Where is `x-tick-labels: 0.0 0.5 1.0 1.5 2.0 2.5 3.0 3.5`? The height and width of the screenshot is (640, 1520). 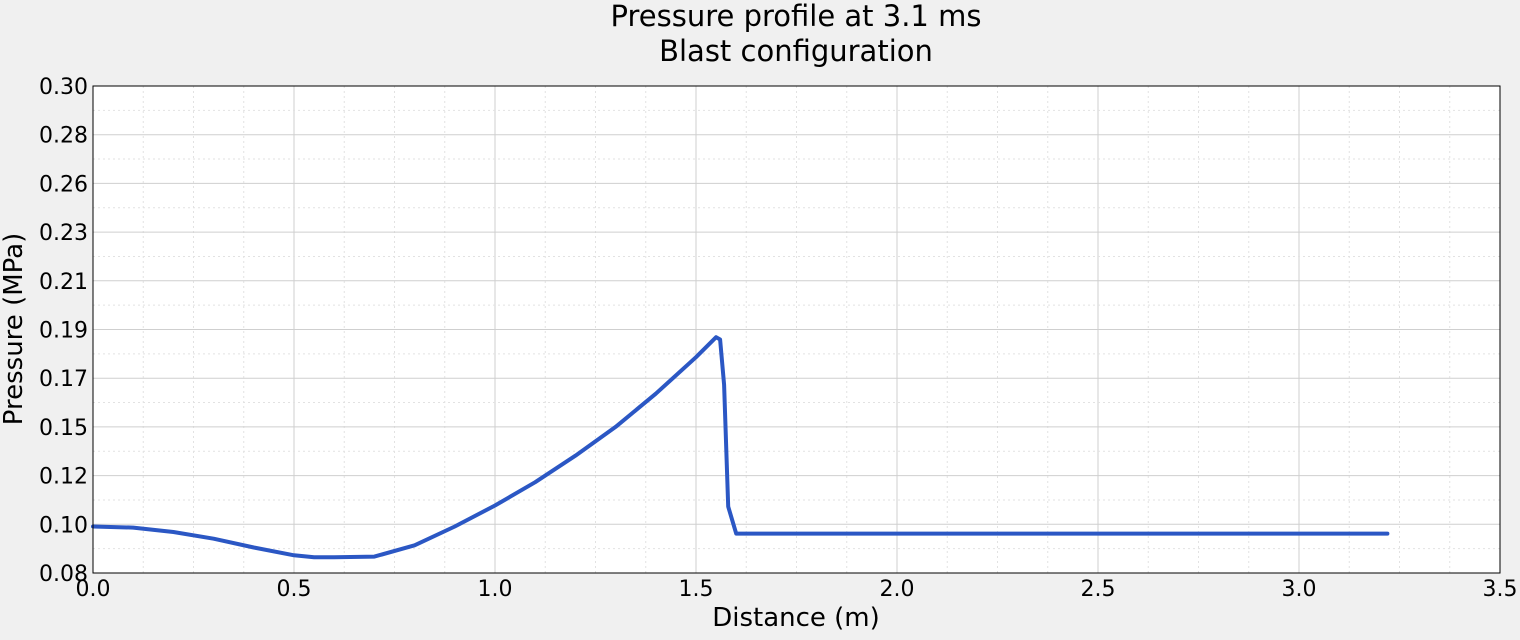 x-tick-labels: 0.0 0.5 1.0 1.5 2.0 2.5 3.0 3.5 is located at coordinates (797, 589).